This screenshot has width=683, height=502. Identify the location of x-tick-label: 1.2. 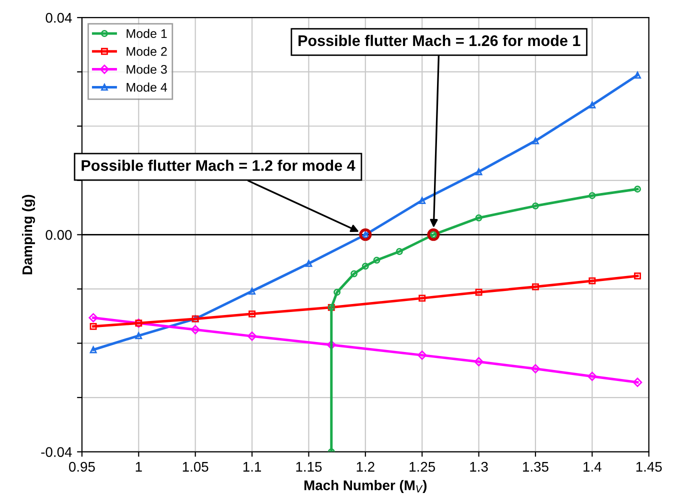
(365, 467).